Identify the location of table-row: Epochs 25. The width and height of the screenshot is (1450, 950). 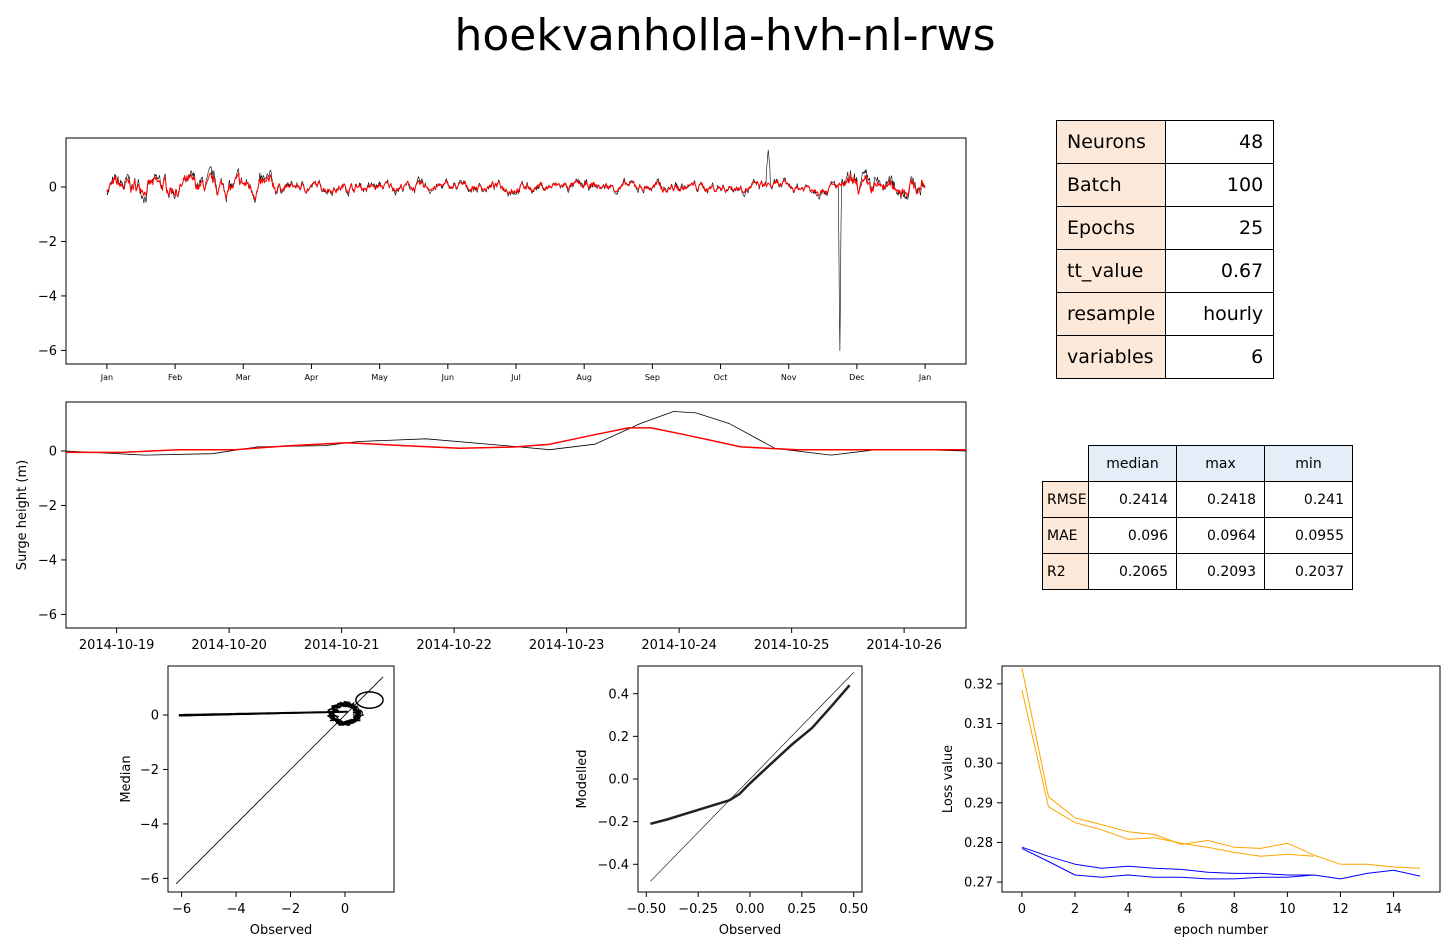
(1165, 228).